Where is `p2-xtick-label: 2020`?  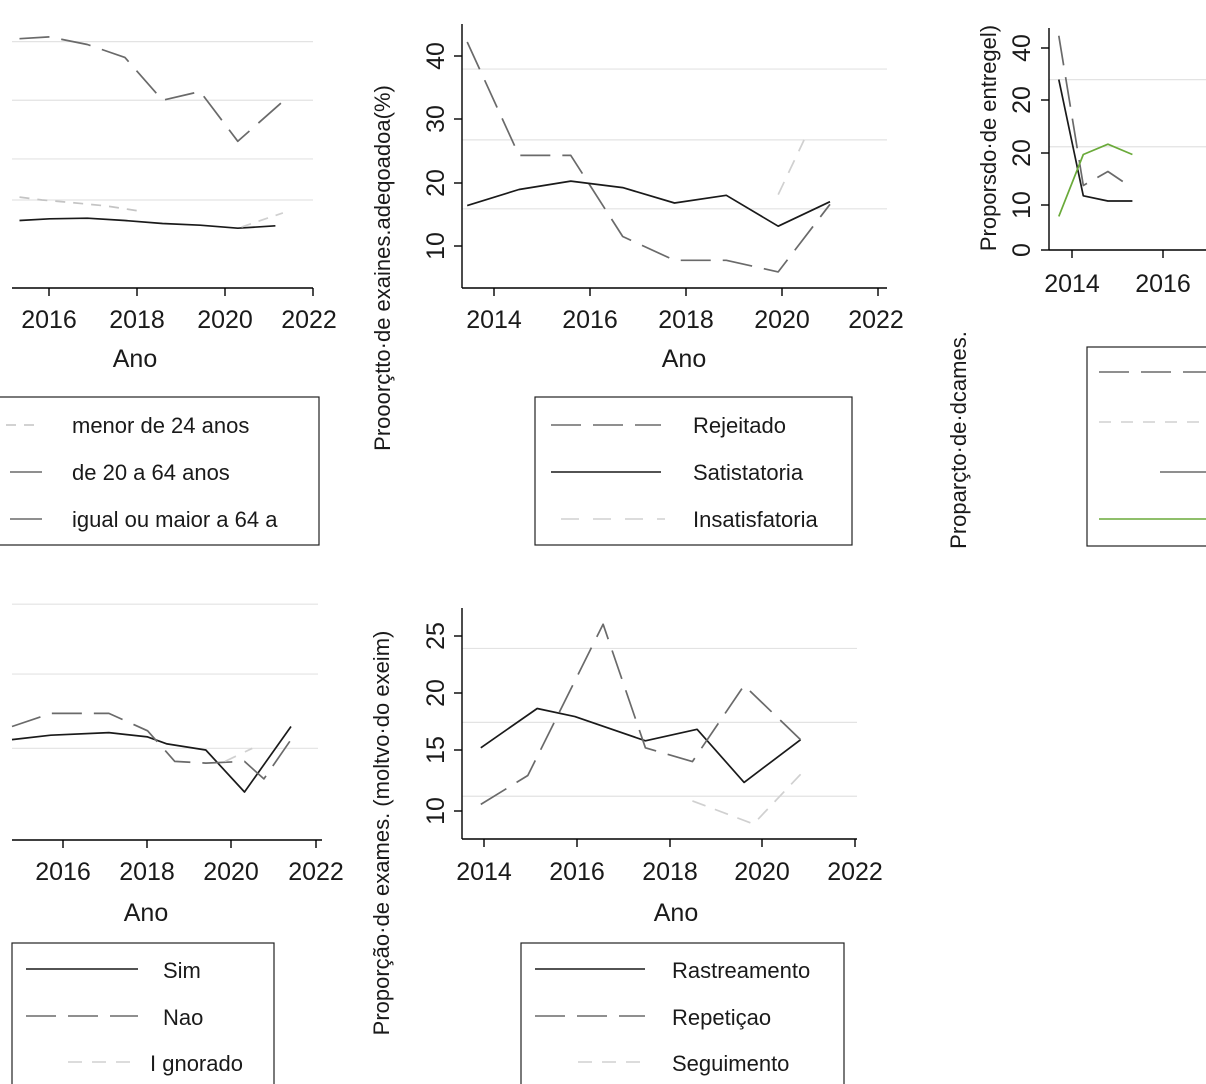 p2-xtick-label: 2020 is located at coordinates (782, 320).